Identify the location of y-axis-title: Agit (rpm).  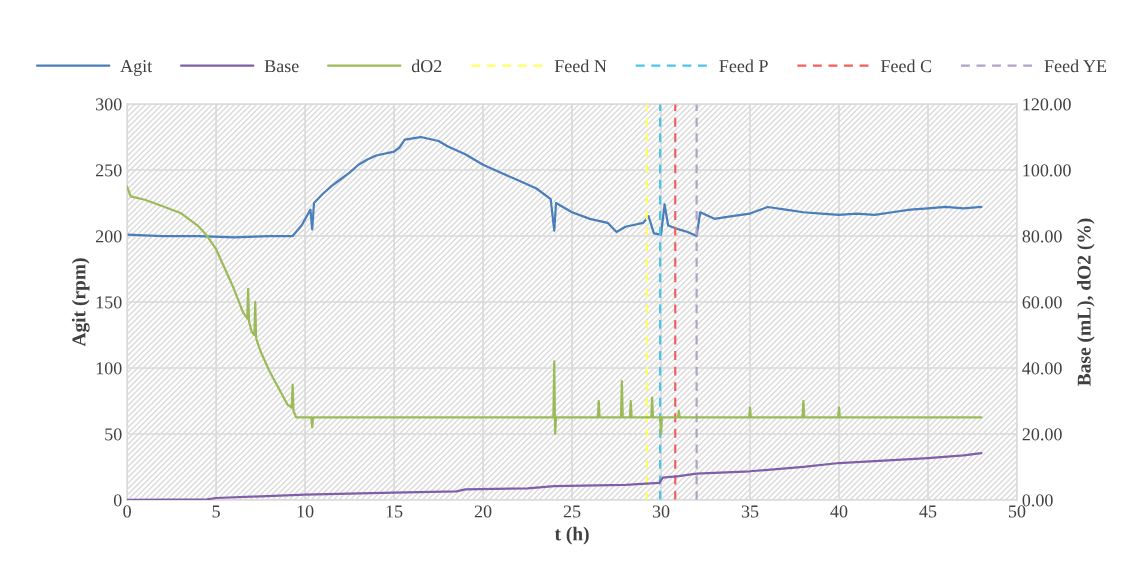
(80, 302).